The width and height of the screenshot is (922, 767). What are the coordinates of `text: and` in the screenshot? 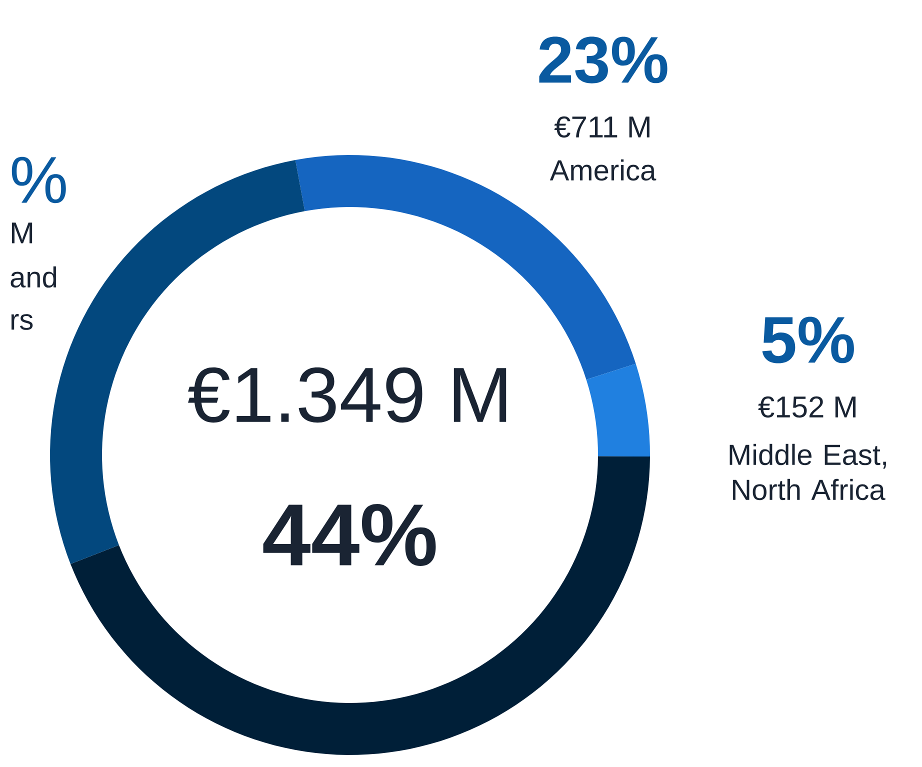 It's located at (33, 277).